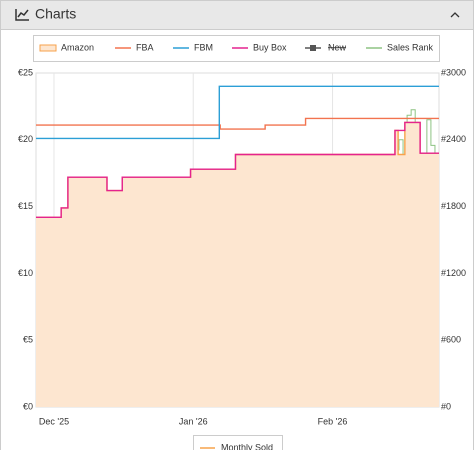 Image resolution: width=474 pixels, height=455 pixels. I want to click on legend-label: Amazon, so click(77, 47).